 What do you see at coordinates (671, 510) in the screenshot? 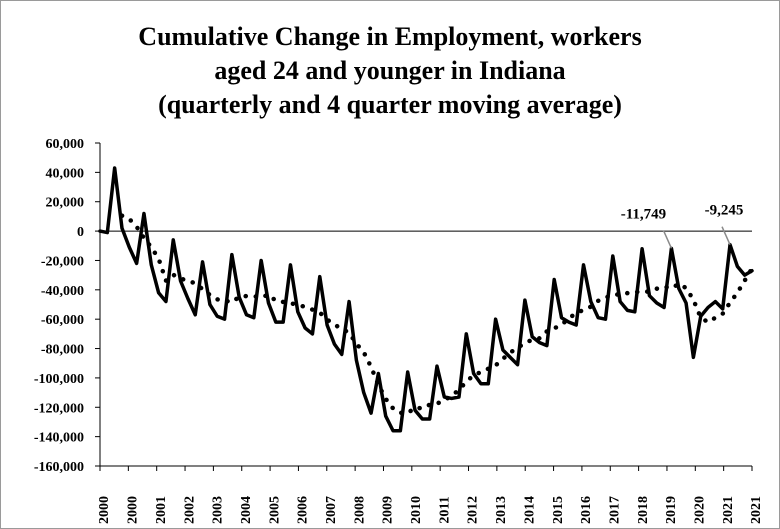
I see `x-tick-label: 2019` at bounding box center [671, 510].